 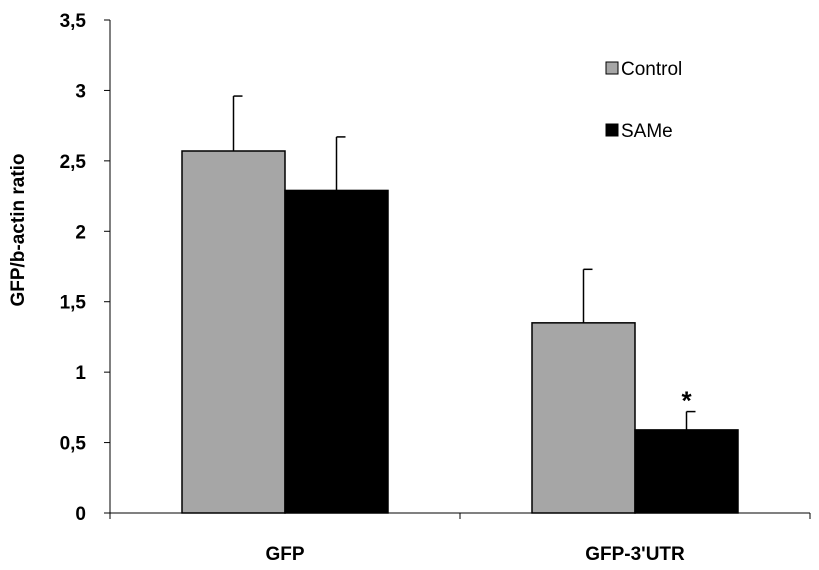 What do you see at coordinates (73, 162) in the screenshot?
I see `y-tick-label: 2,5` at bounding box center [73, 162].